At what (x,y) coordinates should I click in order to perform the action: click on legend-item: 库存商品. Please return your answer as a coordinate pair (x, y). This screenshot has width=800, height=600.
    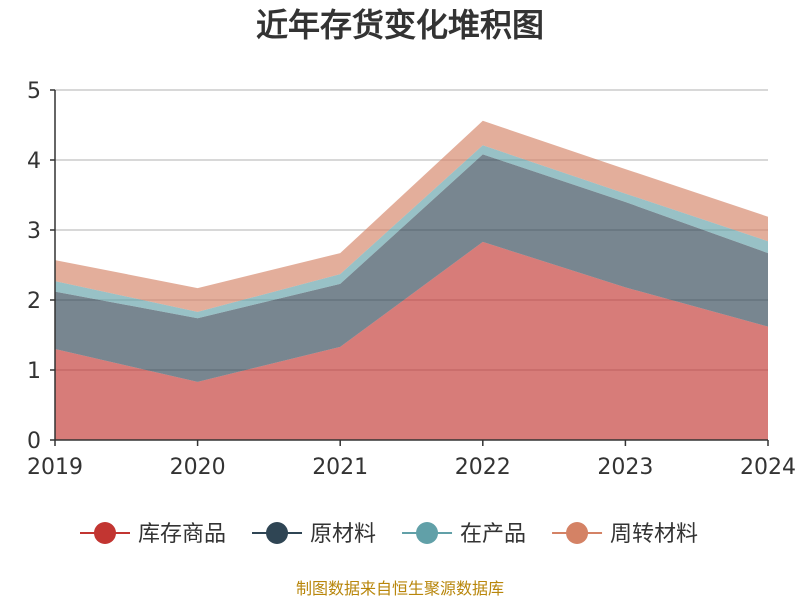
    Looking at the image, I should click on (153, 534).